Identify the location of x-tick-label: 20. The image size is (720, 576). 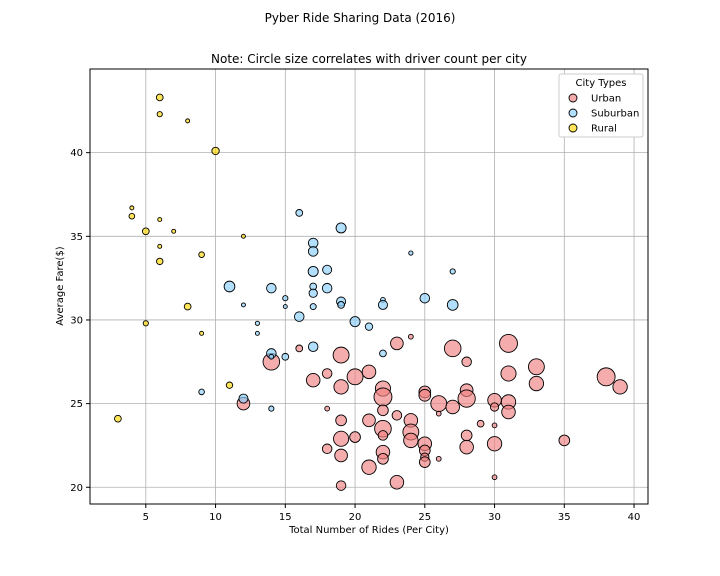
(355, 517).